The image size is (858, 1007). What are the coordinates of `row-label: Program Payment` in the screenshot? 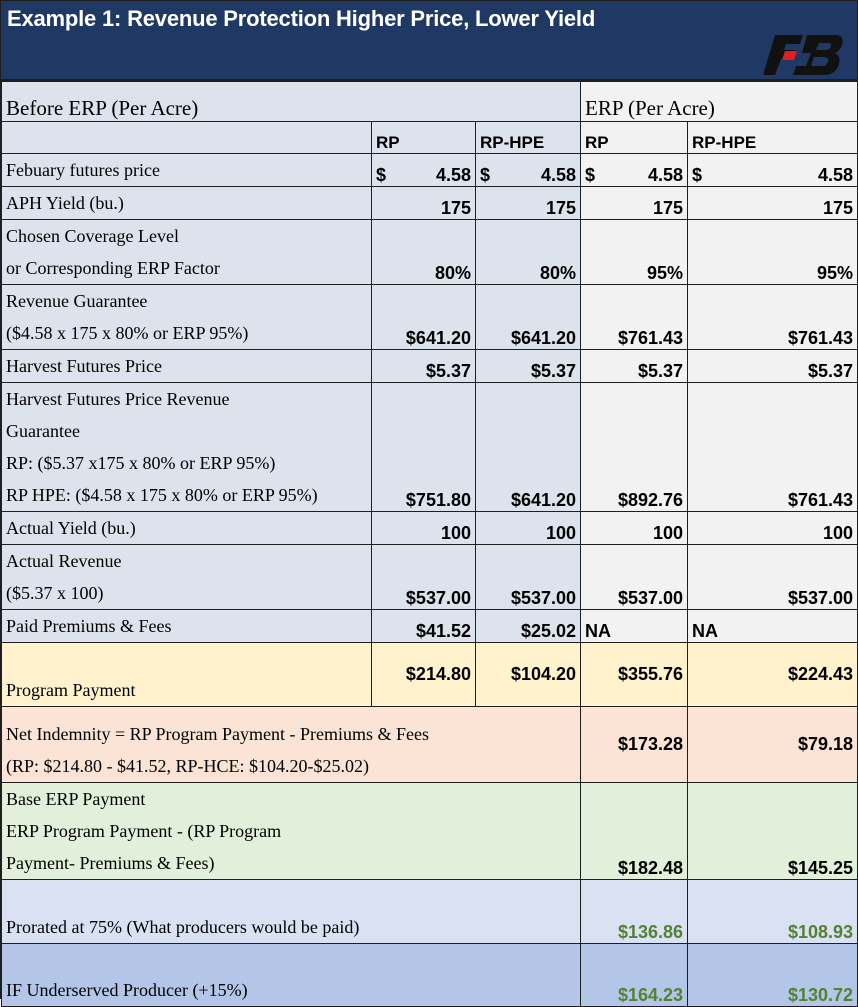 It's located at (186, 674).